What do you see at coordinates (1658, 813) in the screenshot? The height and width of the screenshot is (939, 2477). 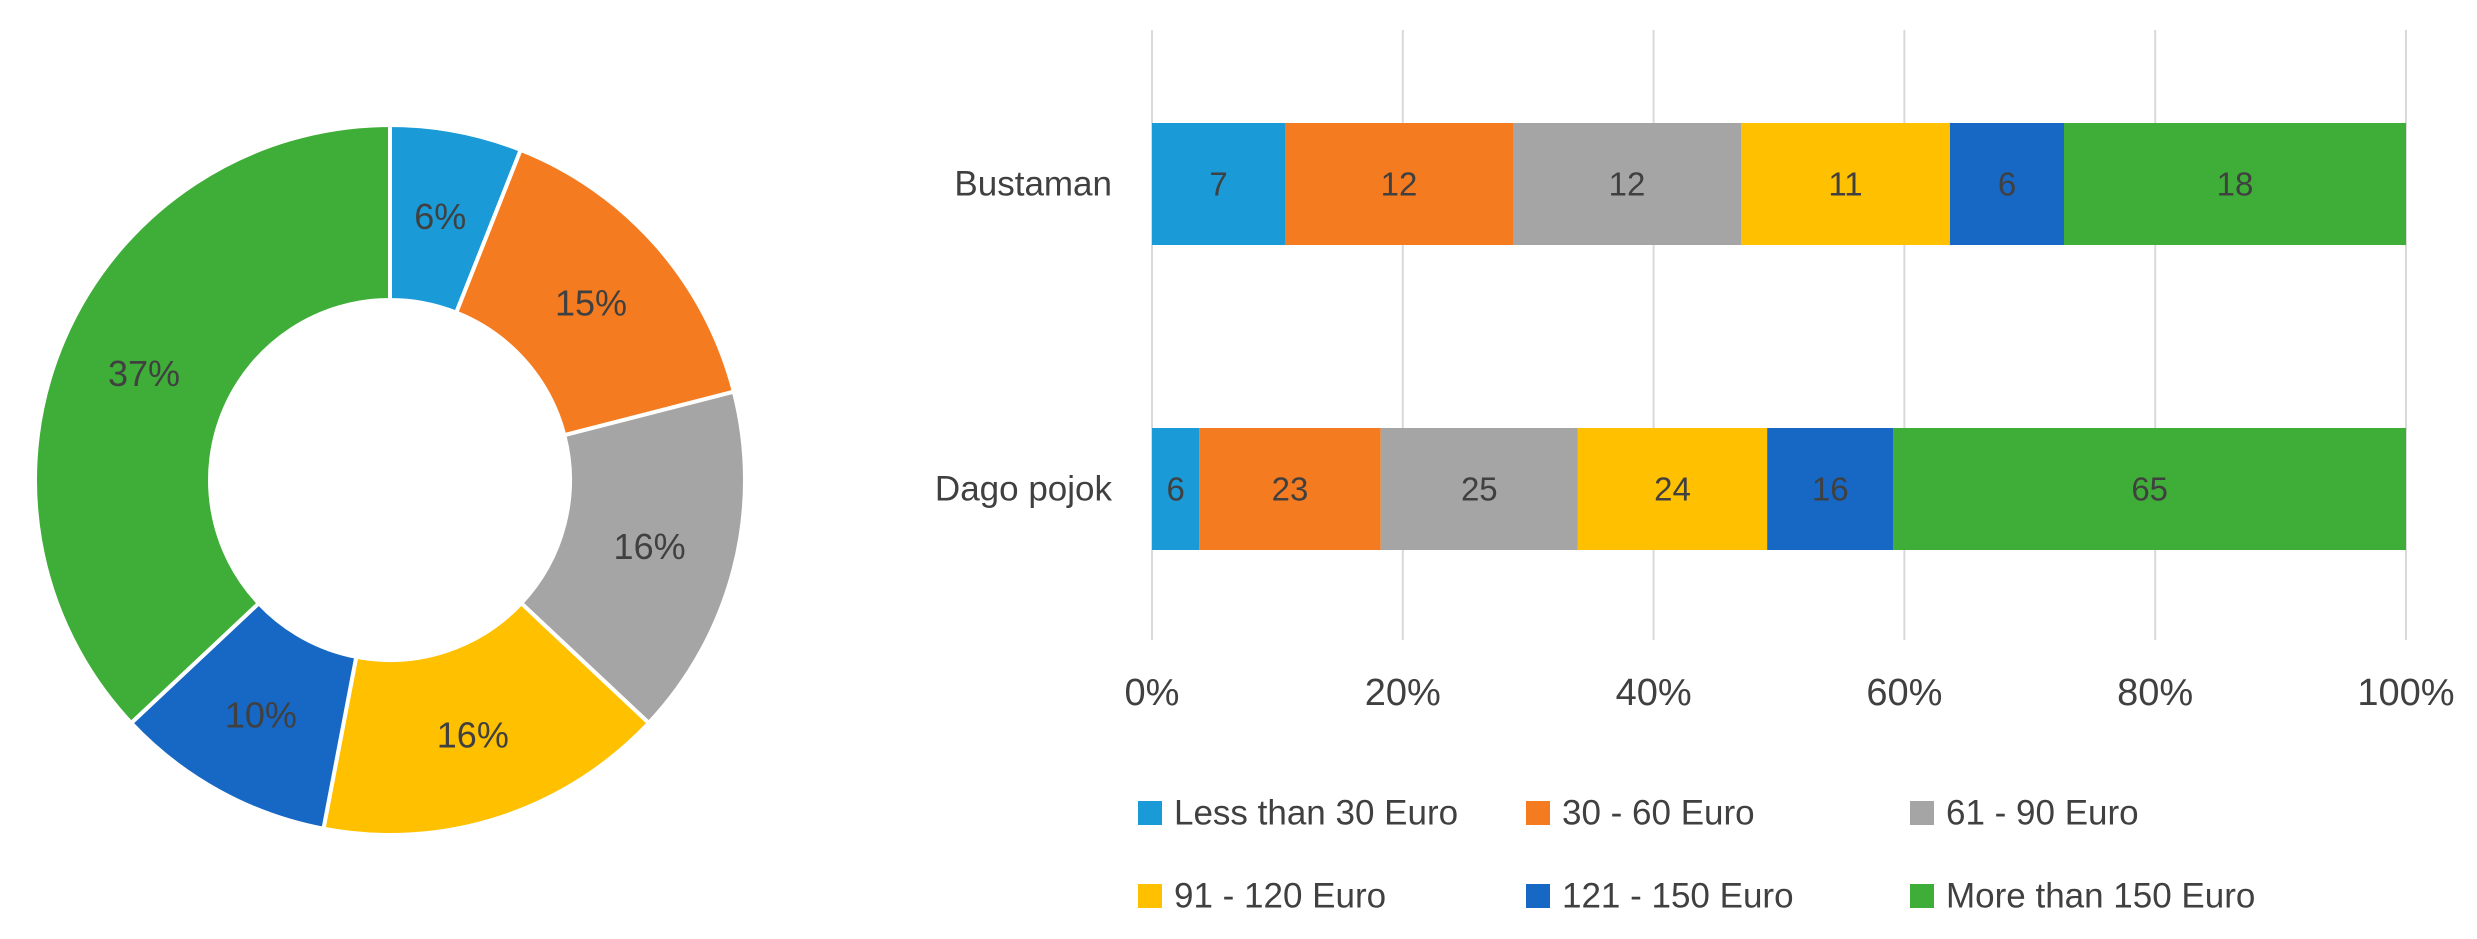 I see `legend-label: 30 - 60 Euro` at bounding box center [1658, 813].